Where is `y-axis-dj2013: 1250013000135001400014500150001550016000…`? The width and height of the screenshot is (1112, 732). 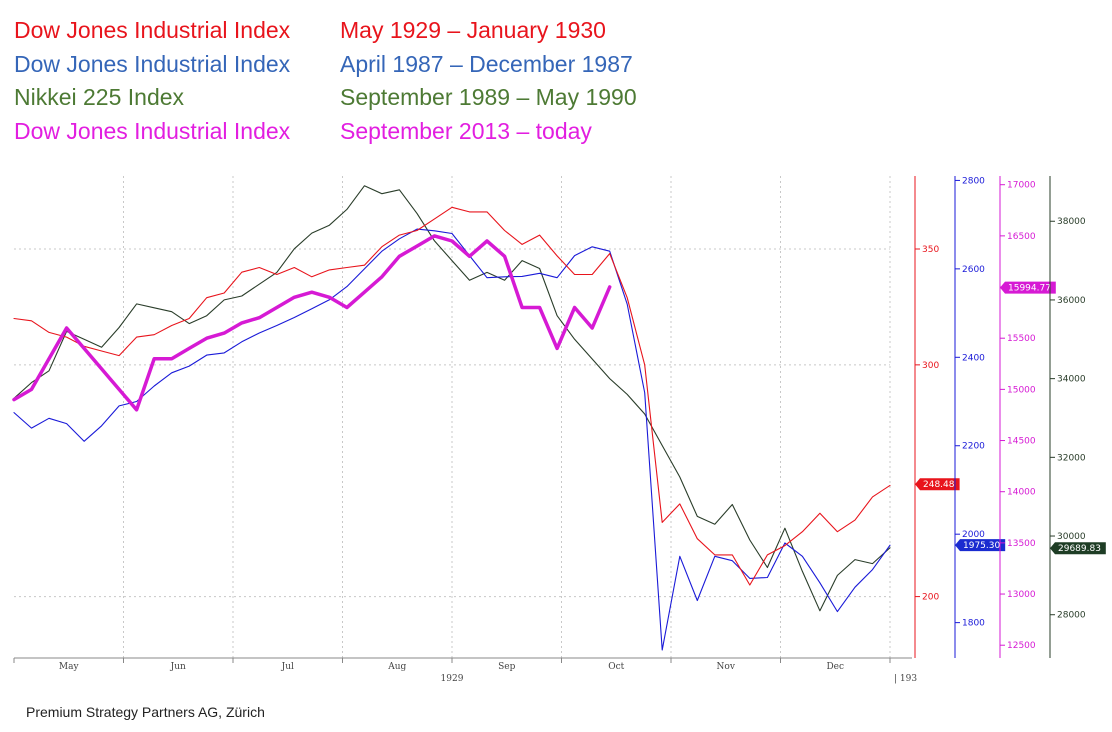 y-axis-dj2013: 1250013000135001400014500150001550016000… is located at coordinates (1027, 417).